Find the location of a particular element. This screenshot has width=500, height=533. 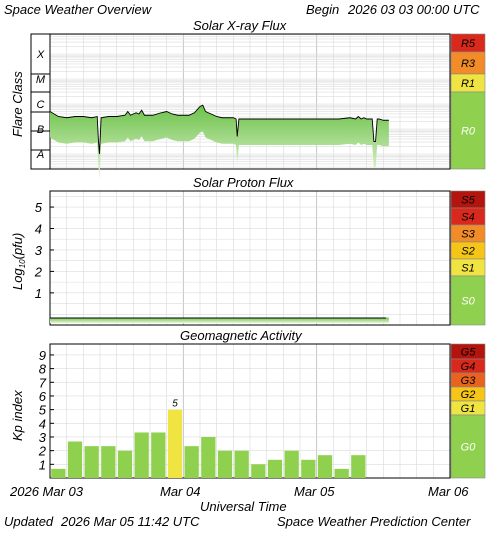

updated-label: Updated is located at coordinates (29, 521).